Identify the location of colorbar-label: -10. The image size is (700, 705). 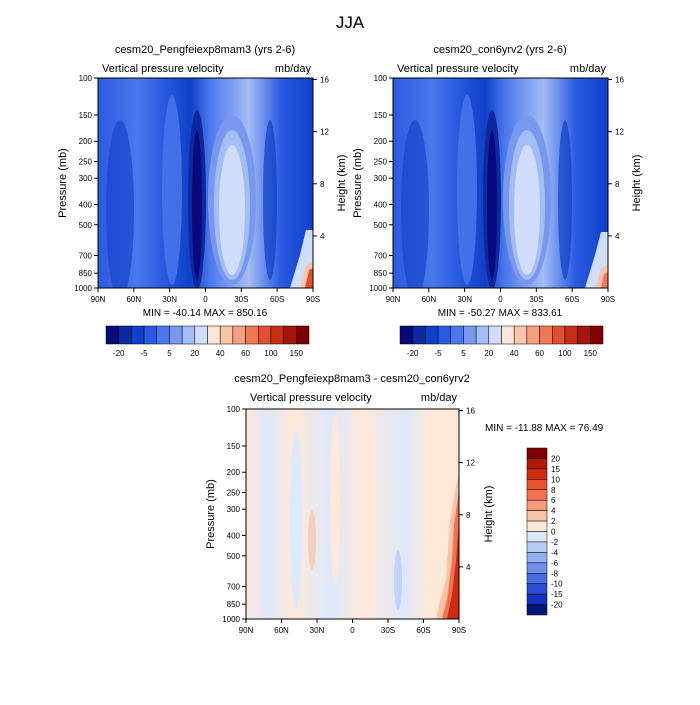
(557, 584).